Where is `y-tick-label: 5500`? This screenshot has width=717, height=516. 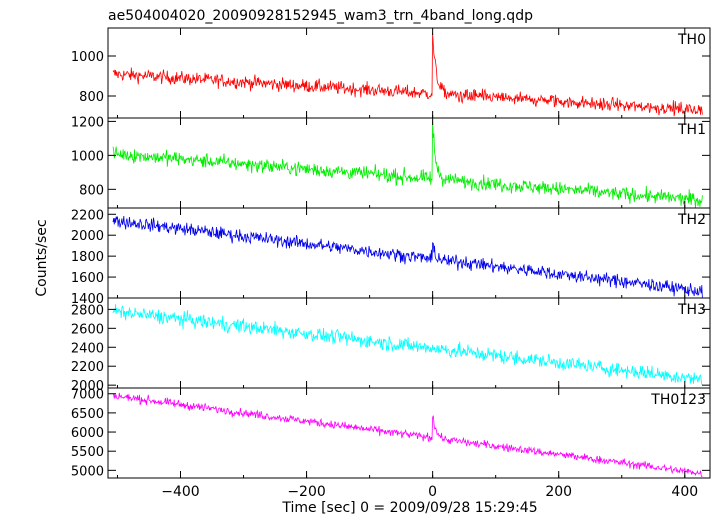 y-tick-label: 5500 is located at coordinates (87, 452).